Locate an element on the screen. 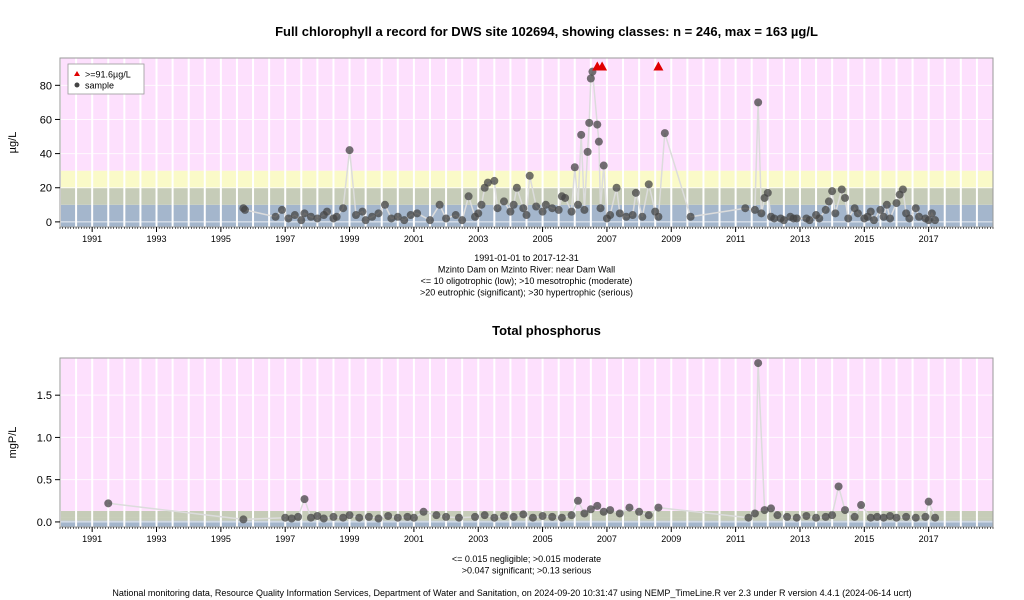 The height and width of the screenshot is (600, 1024). exceedance-marker is located at coordinates (658, 66).